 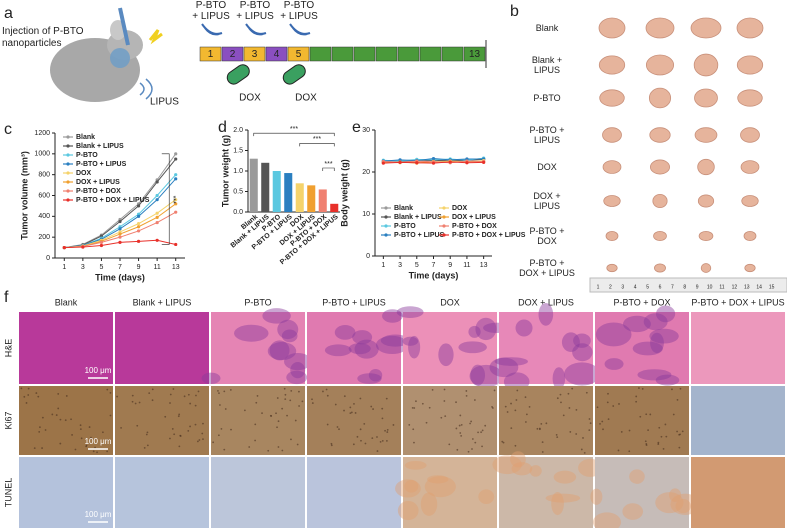 I want to click on ruler-number: 7, so click(x=672, y=287).